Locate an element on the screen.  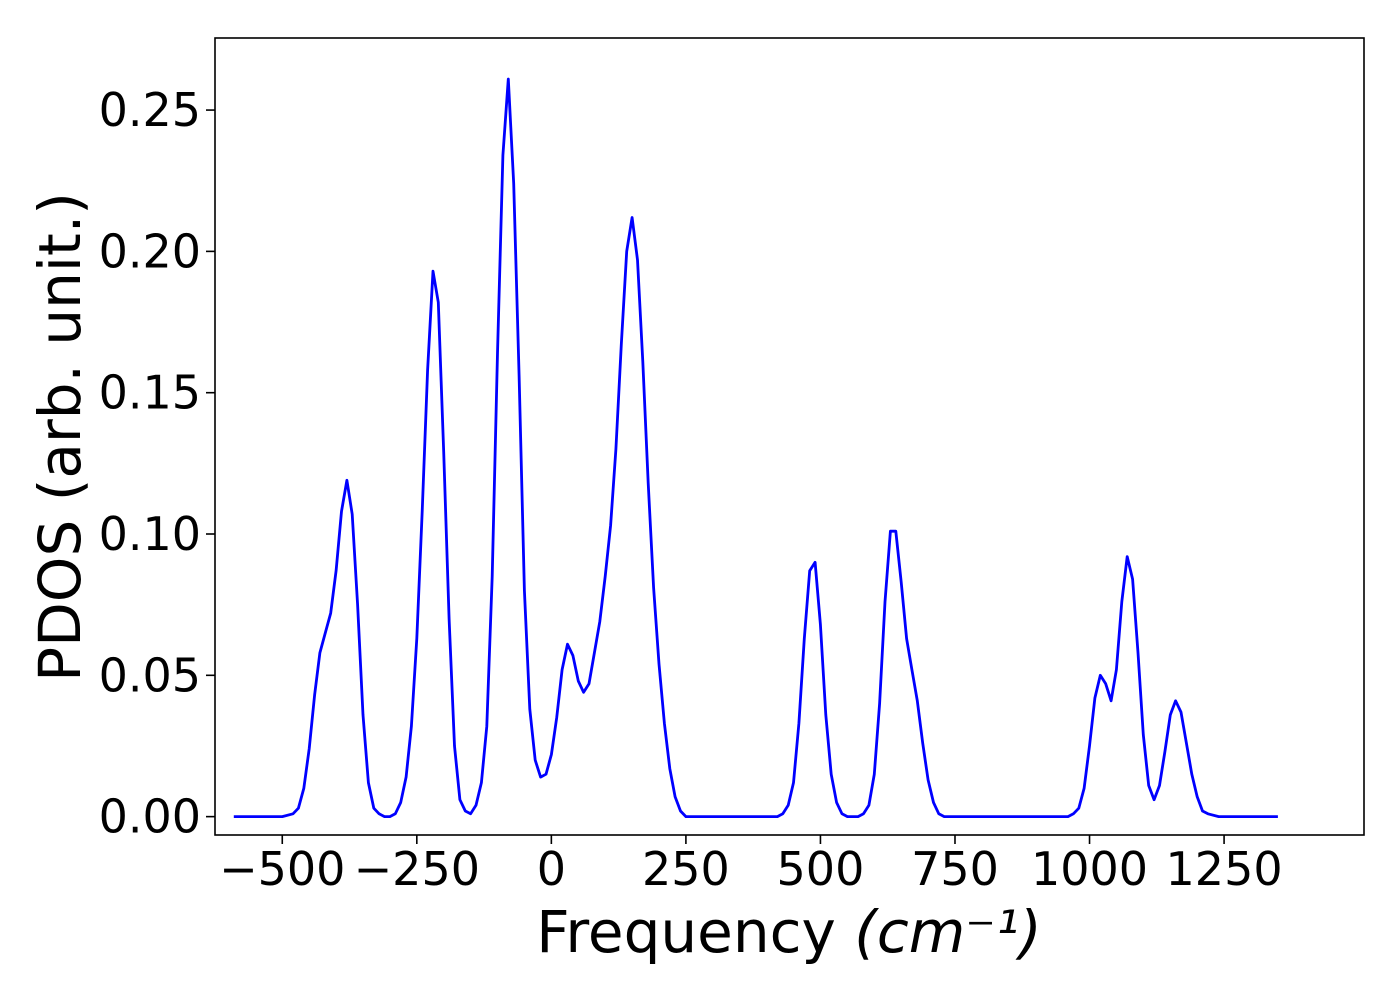
y-tick-label: 0.15 is located at coordinates (150, 393).